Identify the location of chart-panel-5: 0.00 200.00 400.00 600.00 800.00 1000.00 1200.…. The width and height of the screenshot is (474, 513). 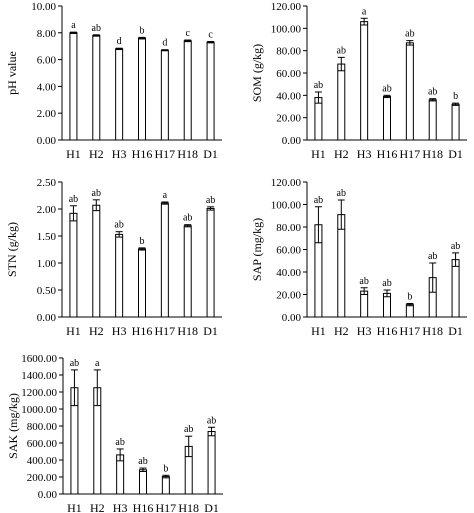
(114, 433).